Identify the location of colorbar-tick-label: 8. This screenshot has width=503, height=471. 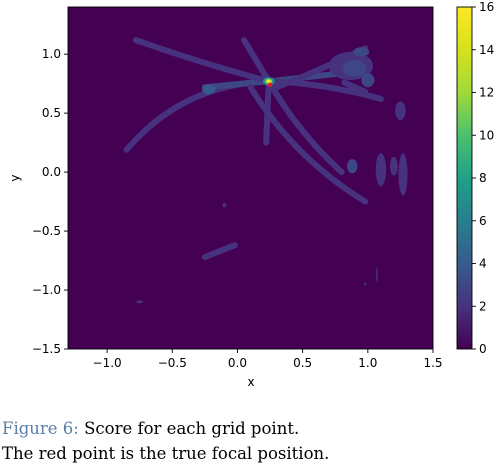
(483, 178).